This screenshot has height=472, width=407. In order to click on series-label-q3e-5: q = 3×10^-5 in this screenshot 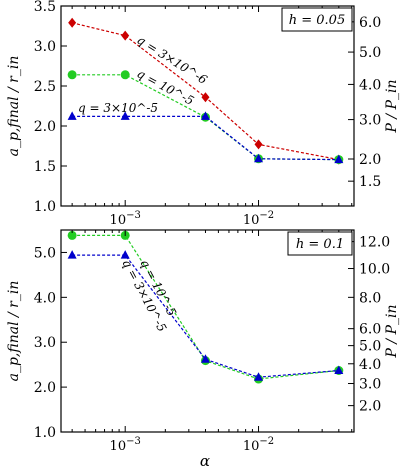, I will do `click(118, 108)`.